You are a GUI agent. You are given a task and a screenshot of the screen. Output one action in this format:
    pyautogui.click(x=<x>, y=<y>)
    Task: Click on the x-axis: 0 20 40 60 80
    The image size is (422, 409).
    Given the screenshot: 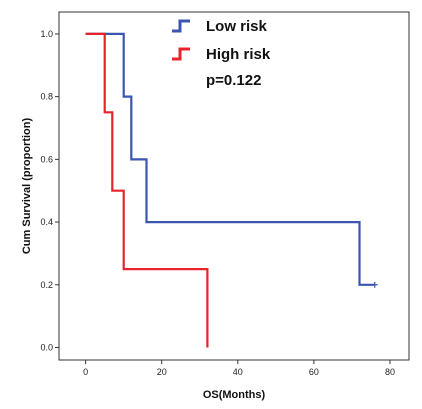 What is the action you would take?
    pyautogui.click(x=239, y=368)
    